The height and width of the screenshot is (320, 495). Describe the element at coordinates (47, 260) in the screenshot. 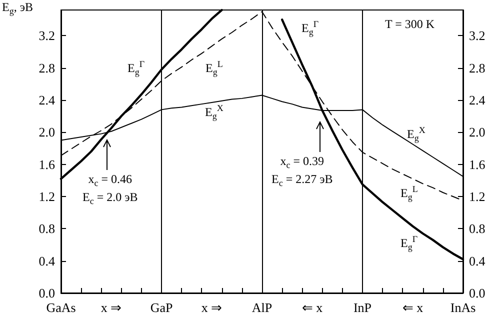

I see `y-tick-label: 0.4` at that location.